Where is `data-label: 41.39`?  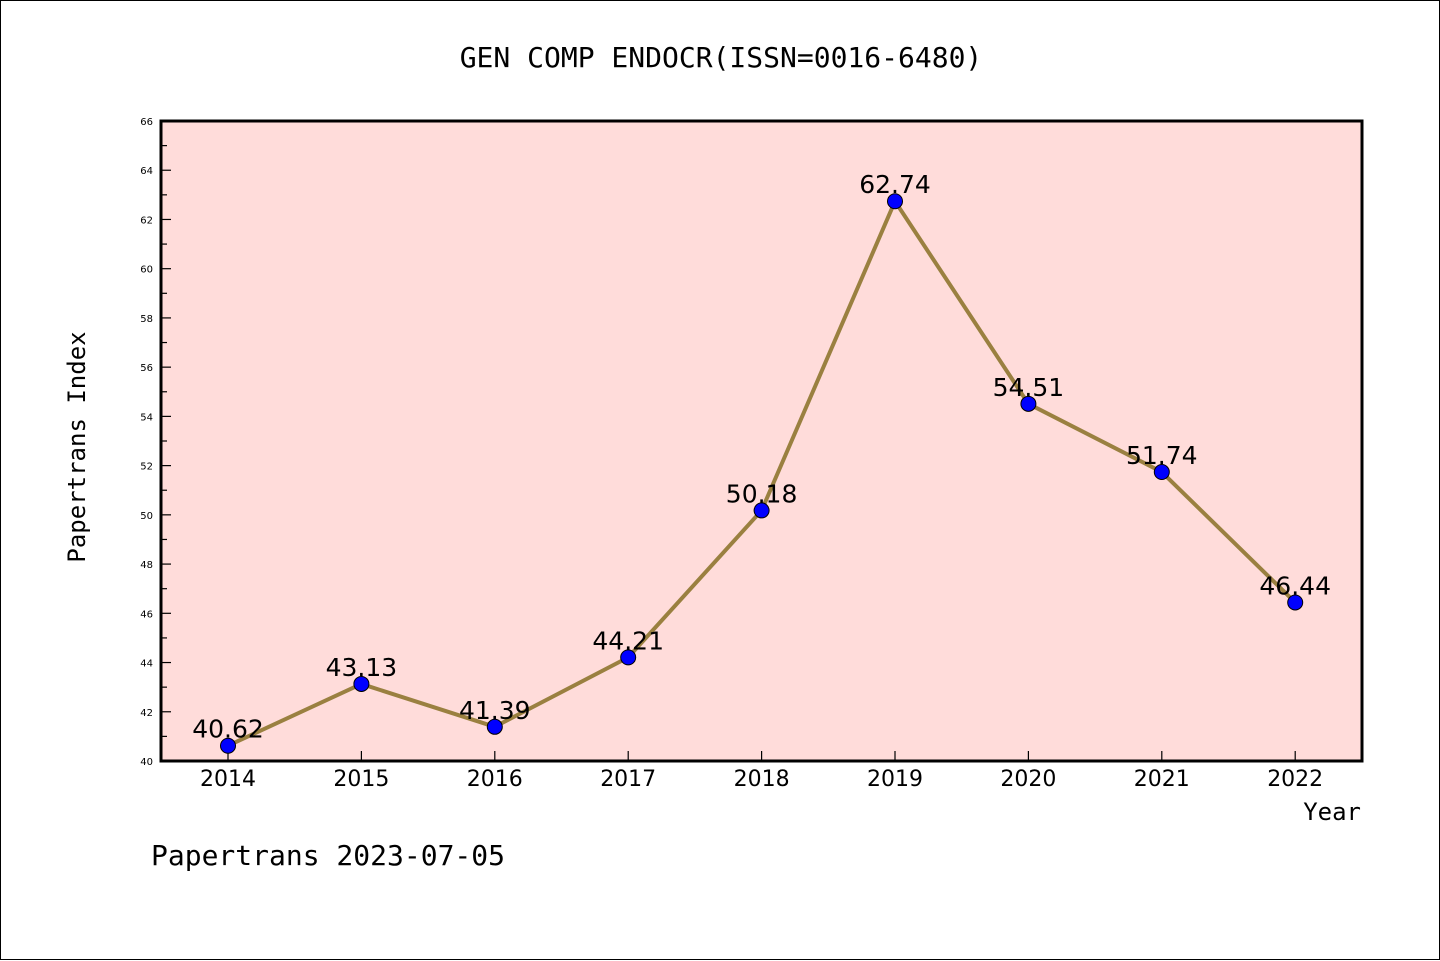
data-label: 41.39 is located at coordinates (495, 710).